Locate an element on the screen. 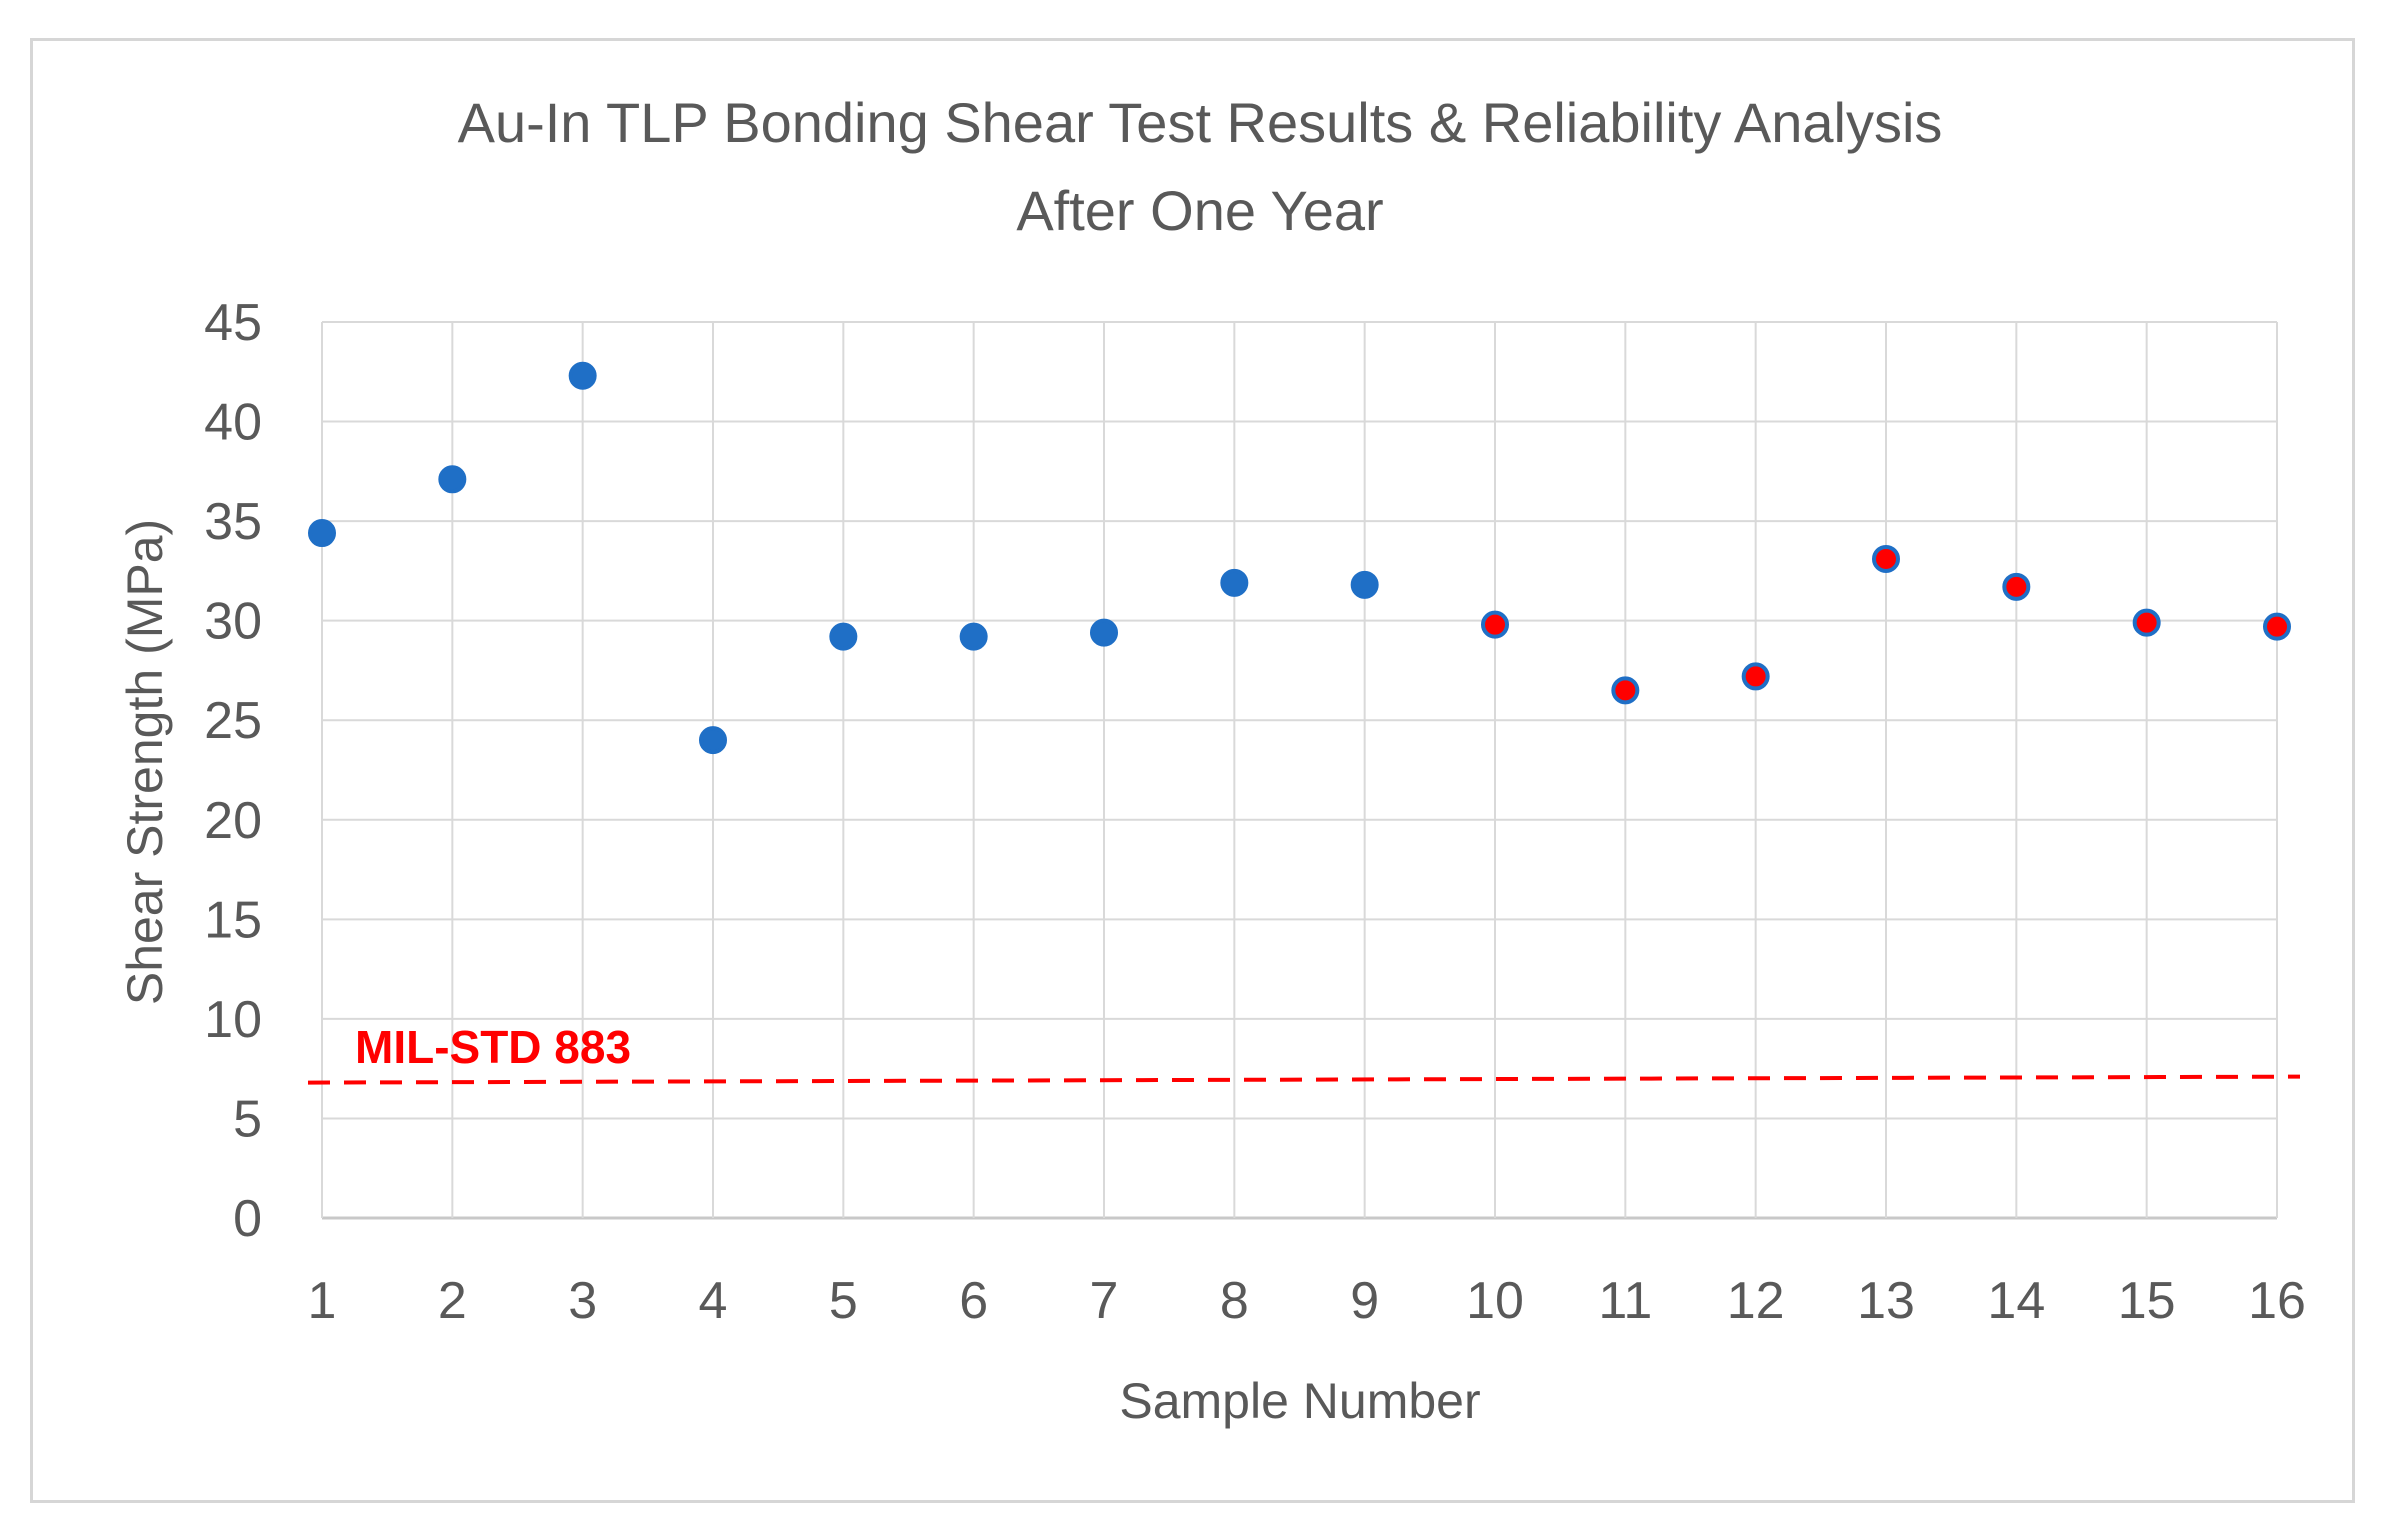 This screenshot has width=2387, height=1534. y-axis-title: Shear Strength (MPa) is located at coordinates (145, 762).